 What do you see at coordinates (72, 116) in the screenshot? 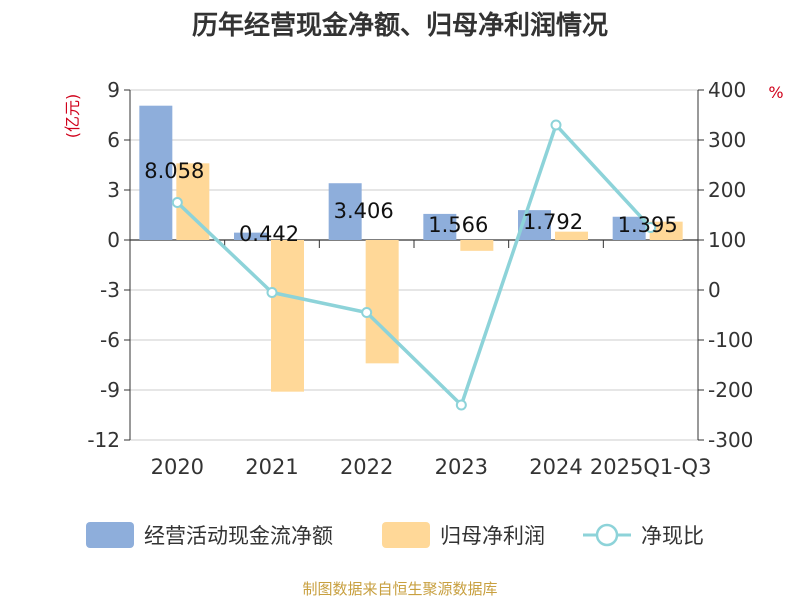
I see `left-axis-unit: (亿元)` at bounding box center [72, 116].